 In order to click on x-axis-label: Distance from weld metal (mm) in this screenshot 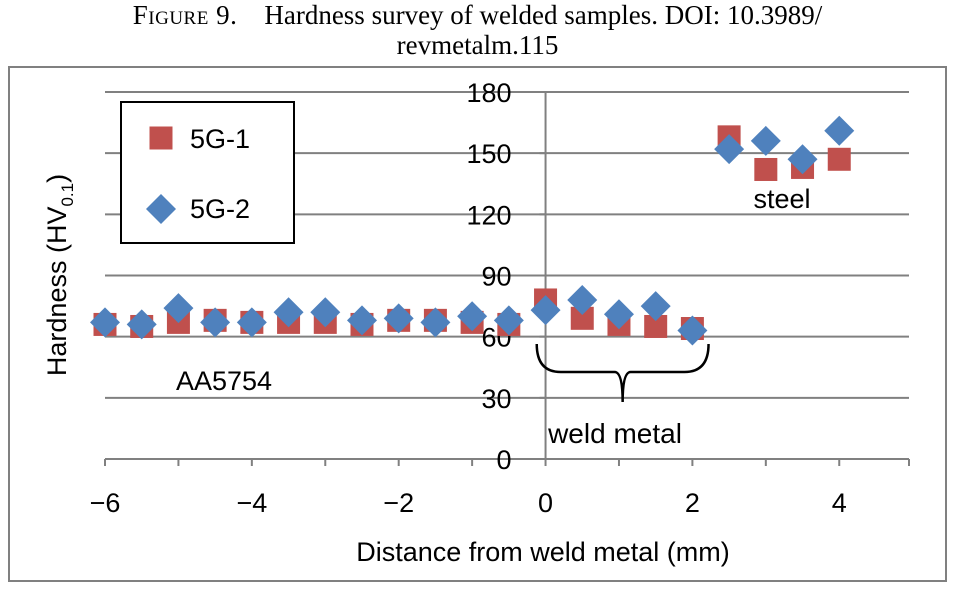, I will do `click(543, 552)`.